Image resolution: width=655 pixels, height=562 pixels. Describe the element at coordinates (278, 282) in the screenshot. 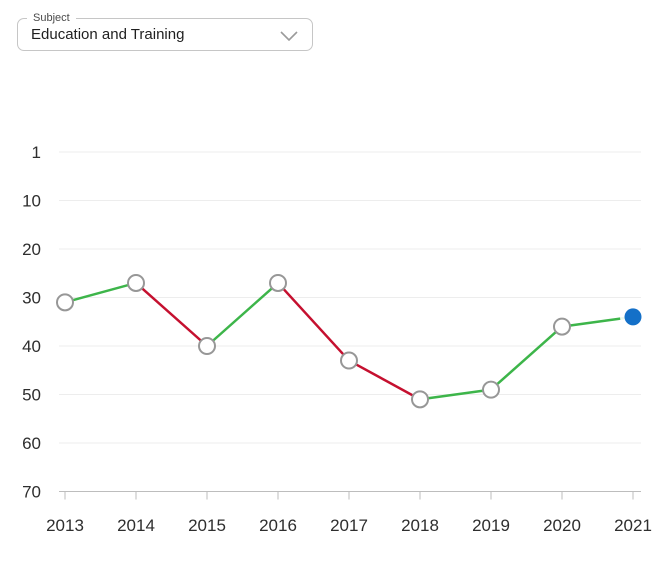

I see `data-point-2016` at that location.